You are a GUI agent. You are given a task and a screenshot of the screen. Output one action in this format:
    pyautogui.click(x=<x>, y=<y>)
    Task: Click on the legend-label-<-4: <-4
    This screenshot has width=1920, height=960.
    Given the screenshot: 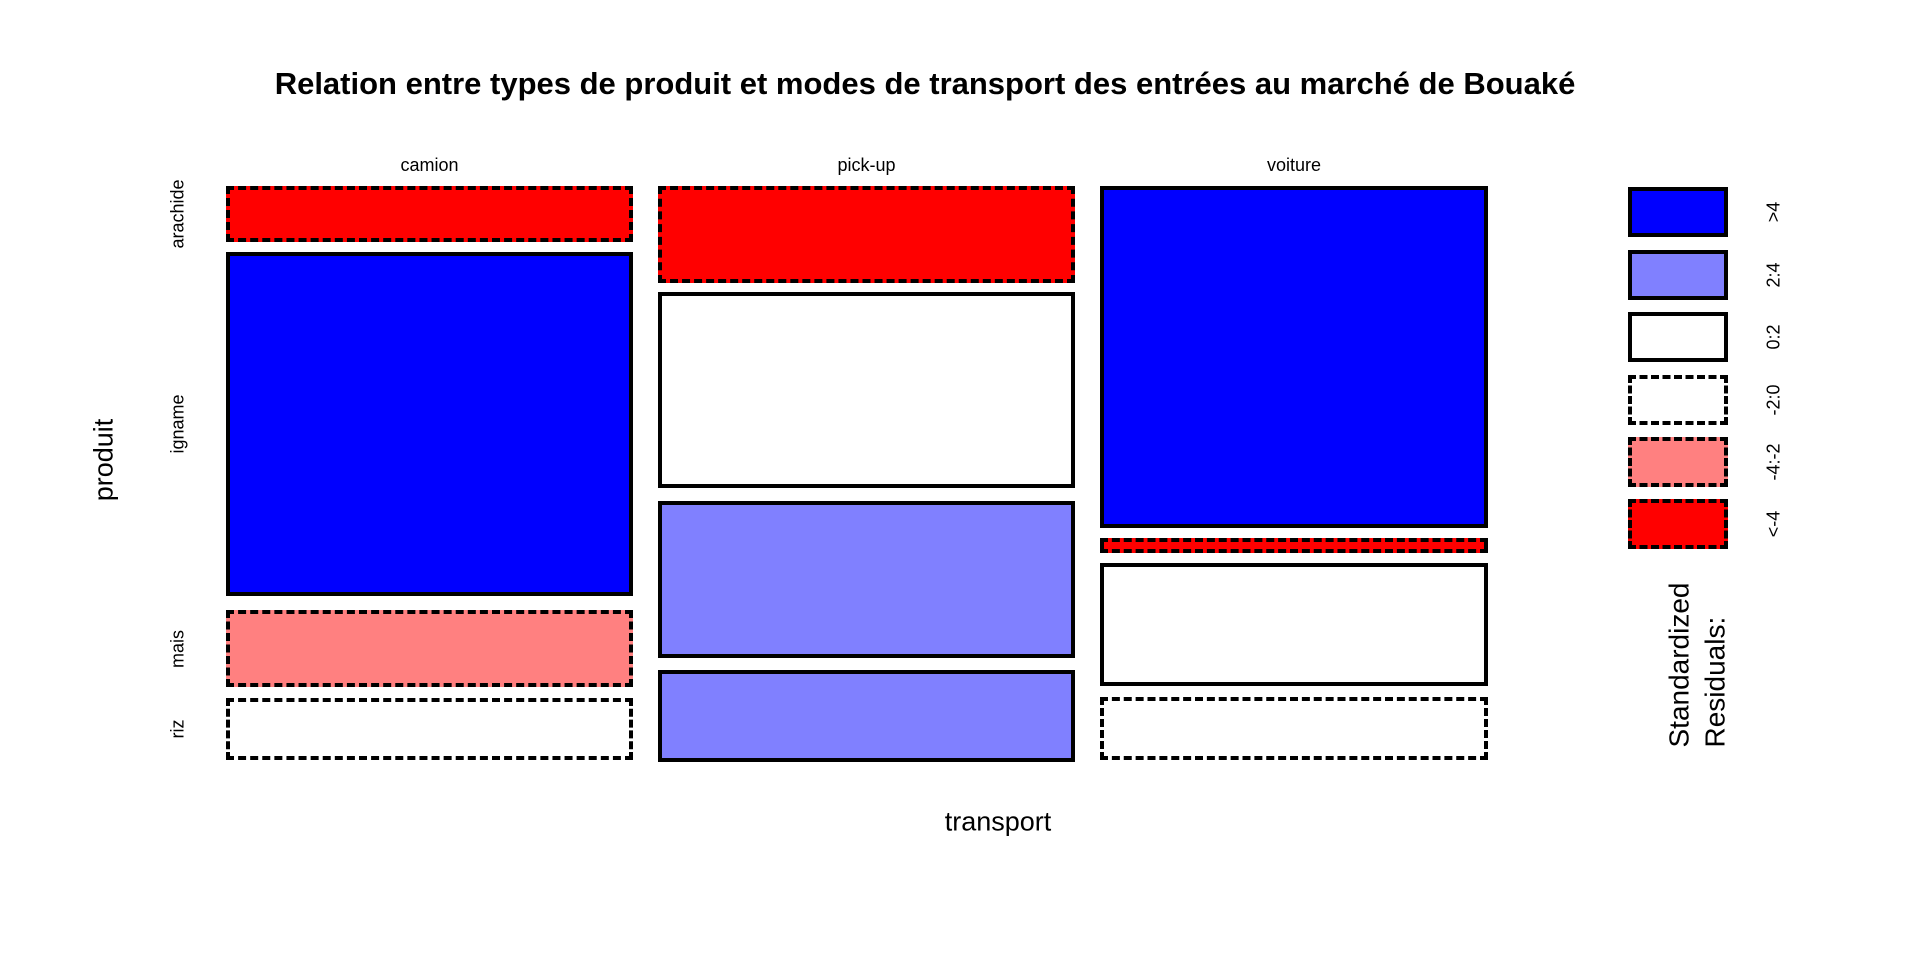 What is the action you would take?
    pyautogui.click(x=1773, y=524)
    